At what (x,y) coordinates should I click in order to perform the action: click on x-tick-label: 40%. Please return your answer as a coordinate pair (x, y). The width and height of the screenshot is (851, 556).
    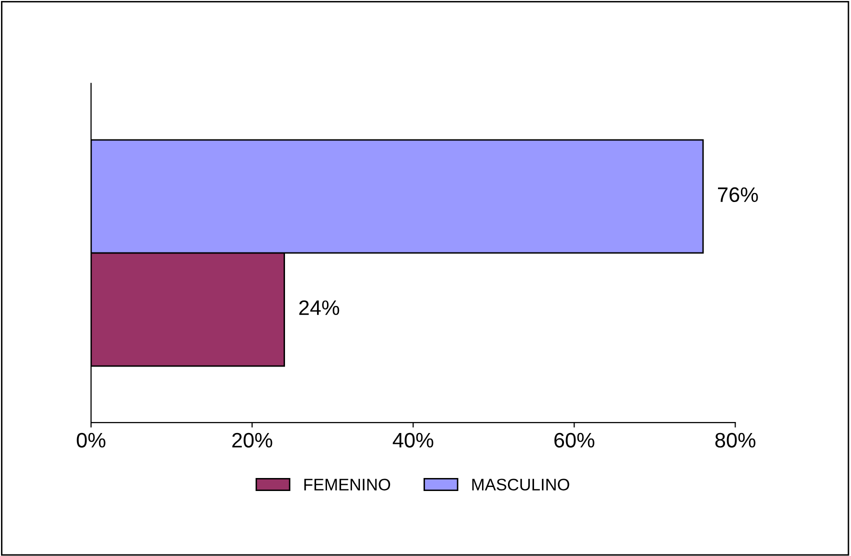
    Looking at the image, I should click on (413, 440).